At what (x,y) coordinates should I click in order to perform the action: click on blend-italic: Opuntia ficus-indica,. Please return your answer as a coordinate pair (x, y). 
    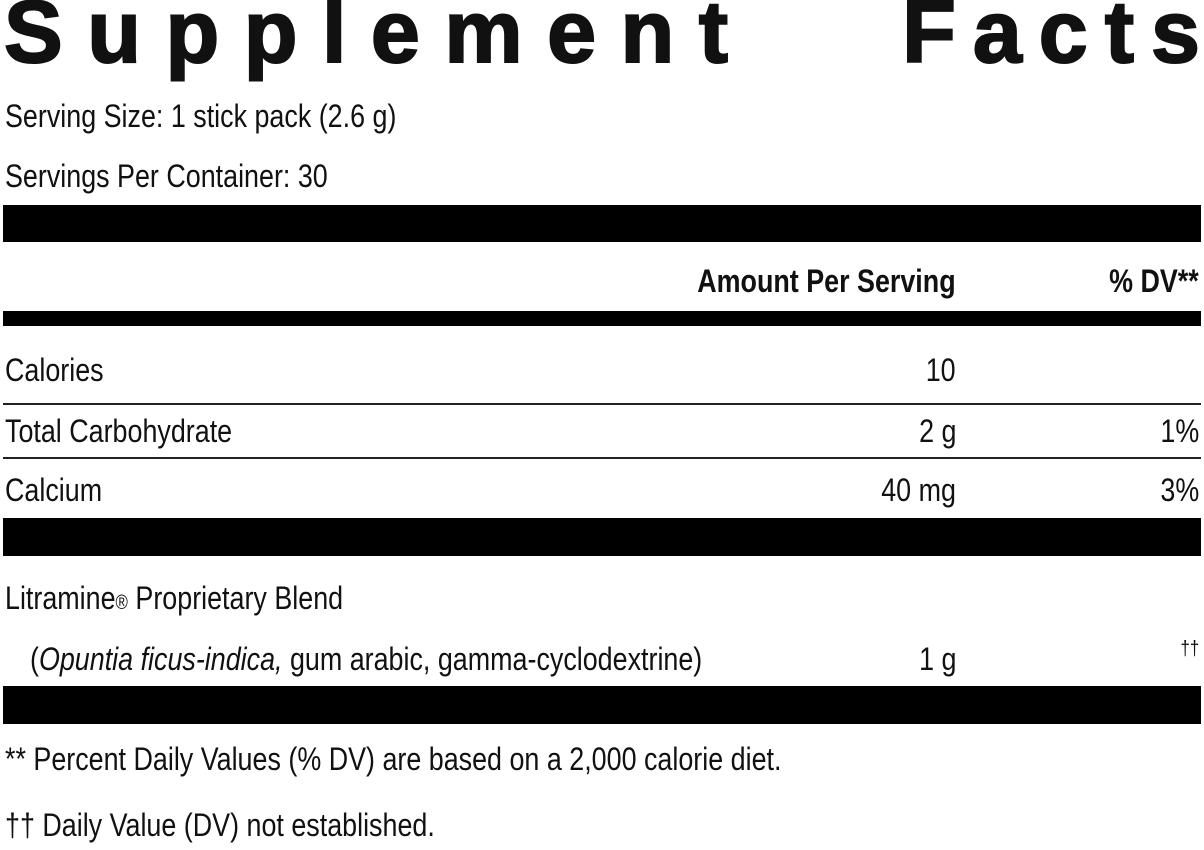
    Looking at the image, I should click on (160, 659).